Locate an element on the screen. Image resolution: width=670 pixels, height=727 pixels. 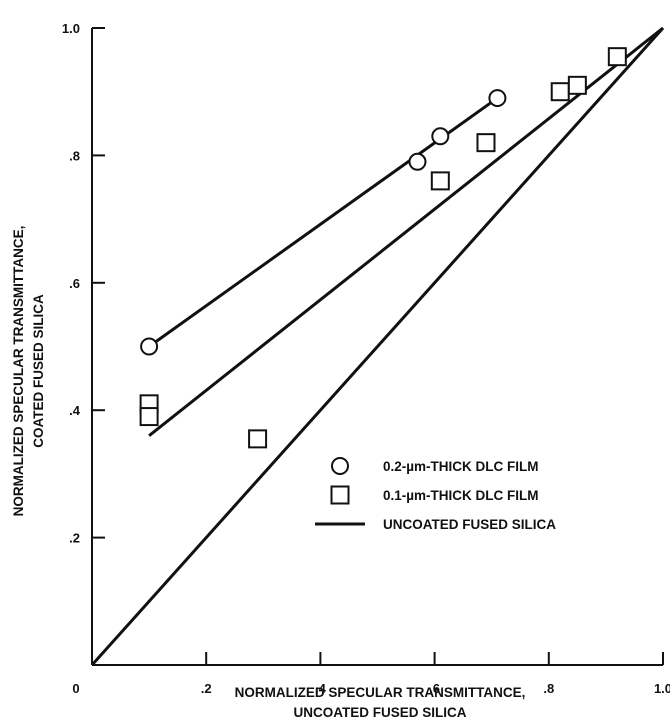
legend-label: UNCOATED FUSED SILICA is located at coordinates (469, 524).